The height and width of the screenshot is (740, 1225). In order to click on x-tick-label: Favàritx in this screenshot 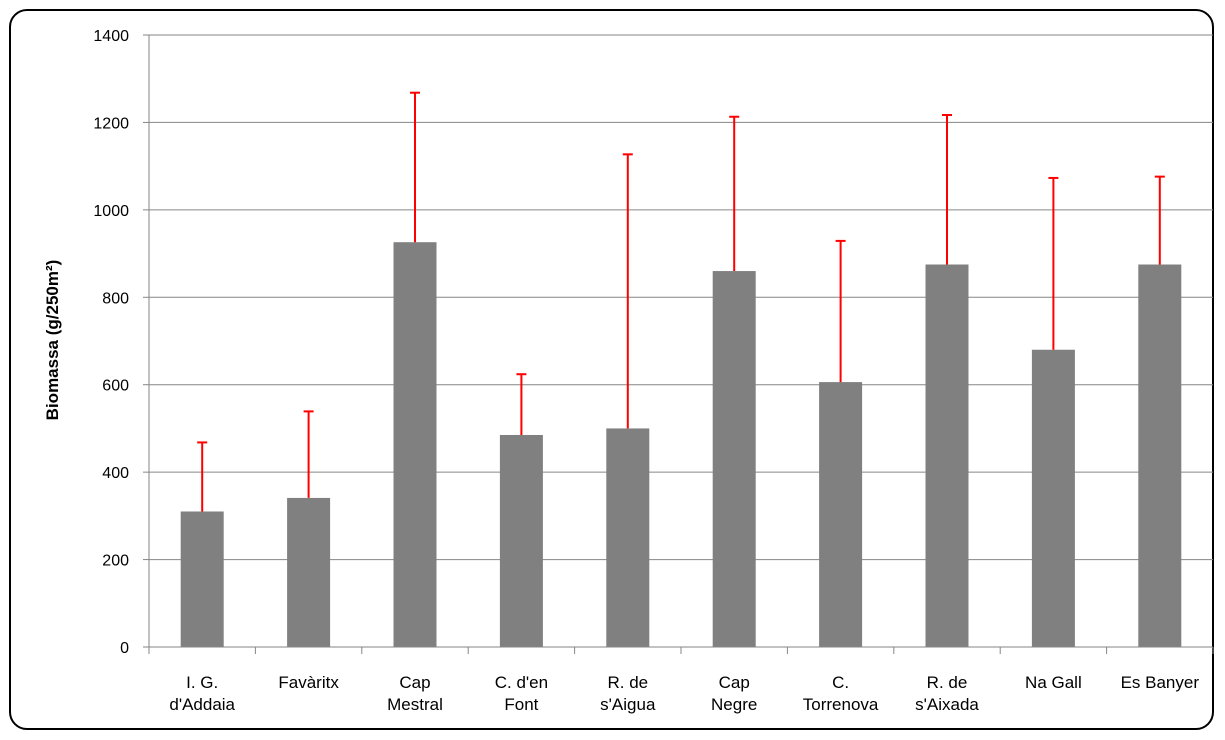, I will do `click(308, 682)`.